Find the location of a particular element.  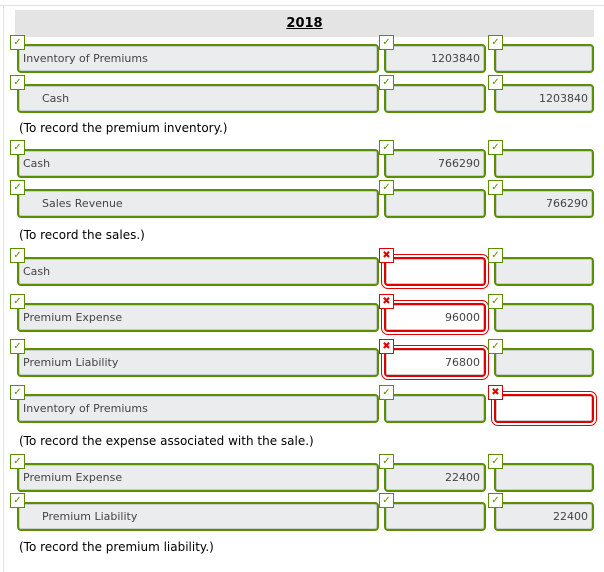

credit-field: 22400 is located at coordinates (544, 516).